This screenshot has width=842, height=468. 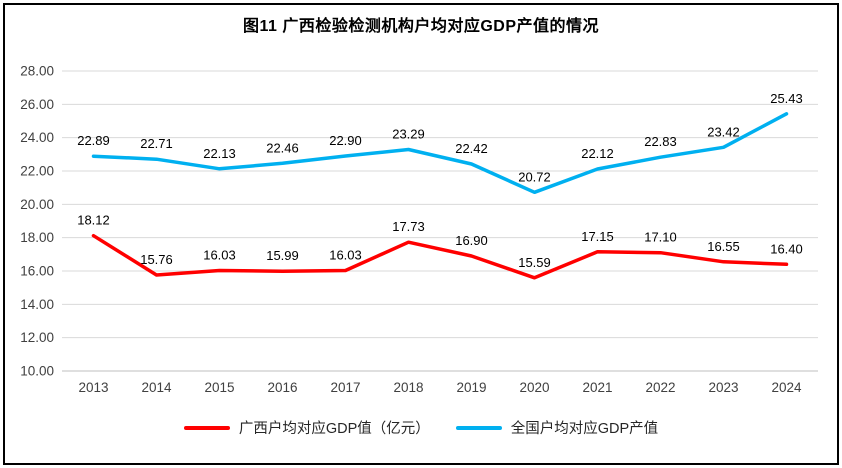 What do you see at coordinates (660, 387) in the screenshot?
I see `x-tick-label: 2022` at bounding box center [660, 387].